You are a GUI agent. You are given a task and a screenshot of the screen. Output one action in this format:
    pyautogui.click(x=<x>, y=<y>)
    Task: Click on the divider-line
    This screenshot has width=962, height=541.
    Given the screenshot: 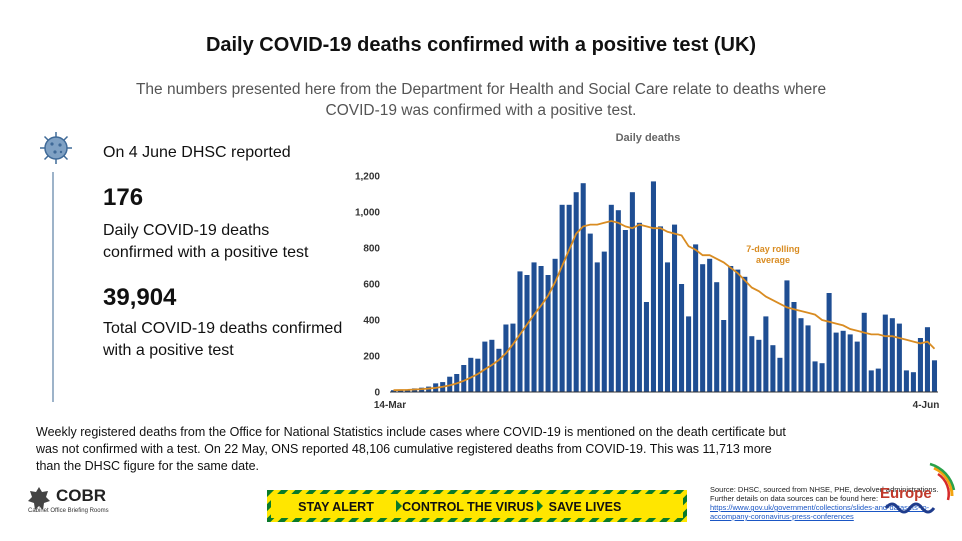 What is the action you would take?
    pyautogui.click(x=53, y=287)
    